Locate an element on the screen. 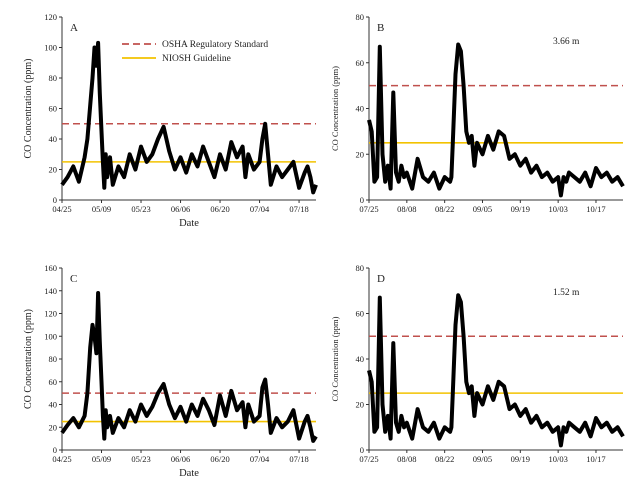  y-tick-label: 140 is located at coordinates (50, 291).